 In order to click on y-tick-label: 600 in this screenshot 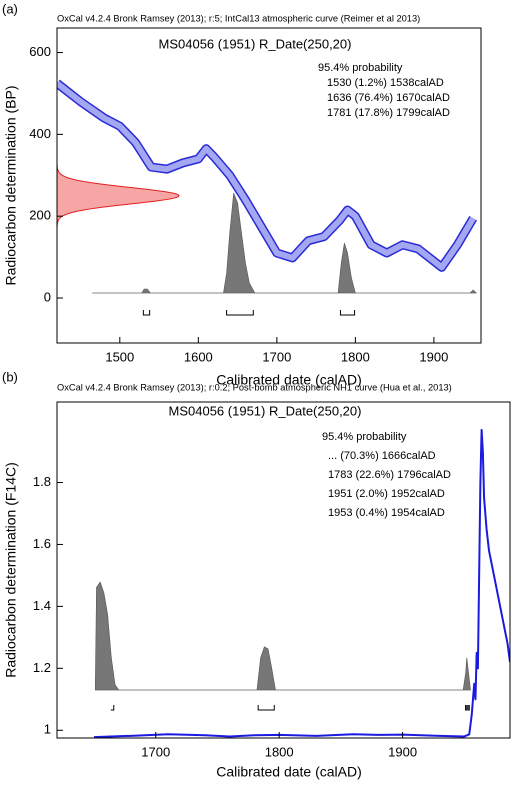, I will do `click(40, 51)`.